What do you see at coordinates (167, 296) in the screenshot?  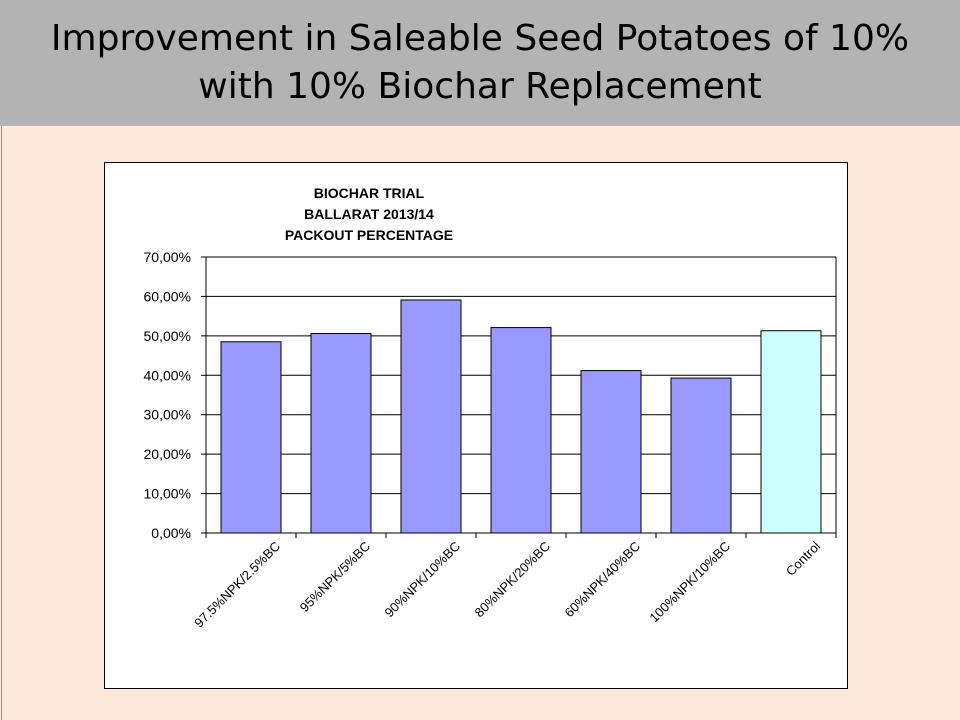 I see `y-tick-label: 60,00%` at bounding box center [167, 296].